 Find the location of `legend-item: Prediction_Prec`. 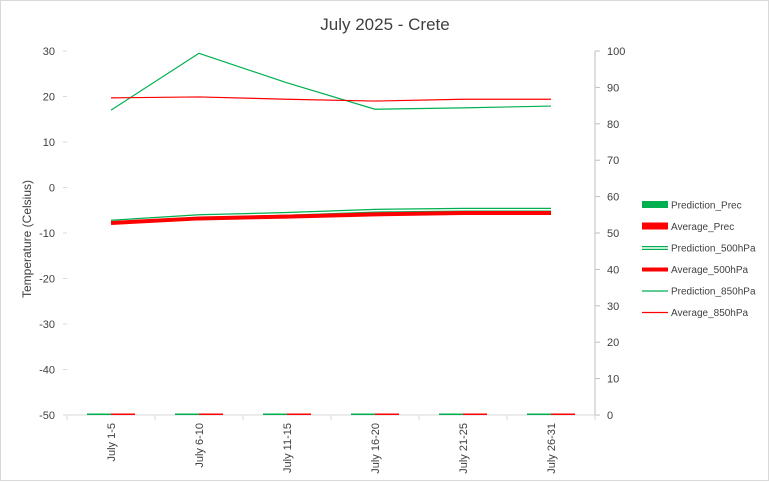

legend-item: Prediction_Prec is located at coordinates (692, 206).